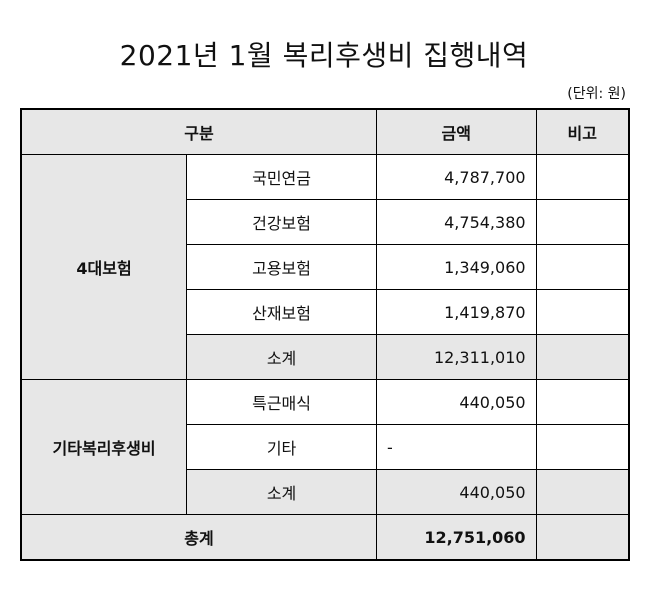 This screenshot has width=648, height=603. Describe the element at coordinates (281, 447) in the screenshot. I see `row-item: 기타` at that location.